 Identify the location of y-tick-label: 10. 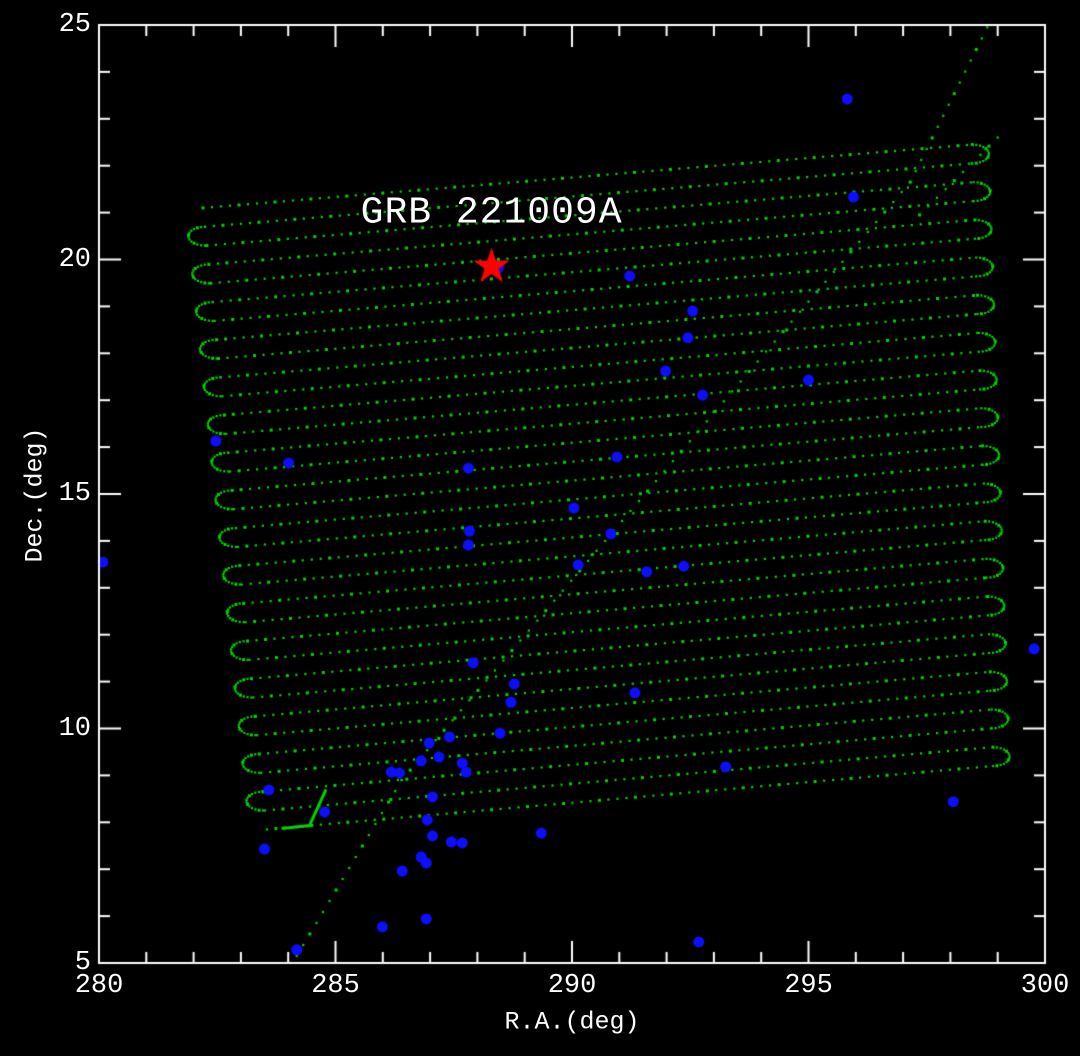
(74, 728).